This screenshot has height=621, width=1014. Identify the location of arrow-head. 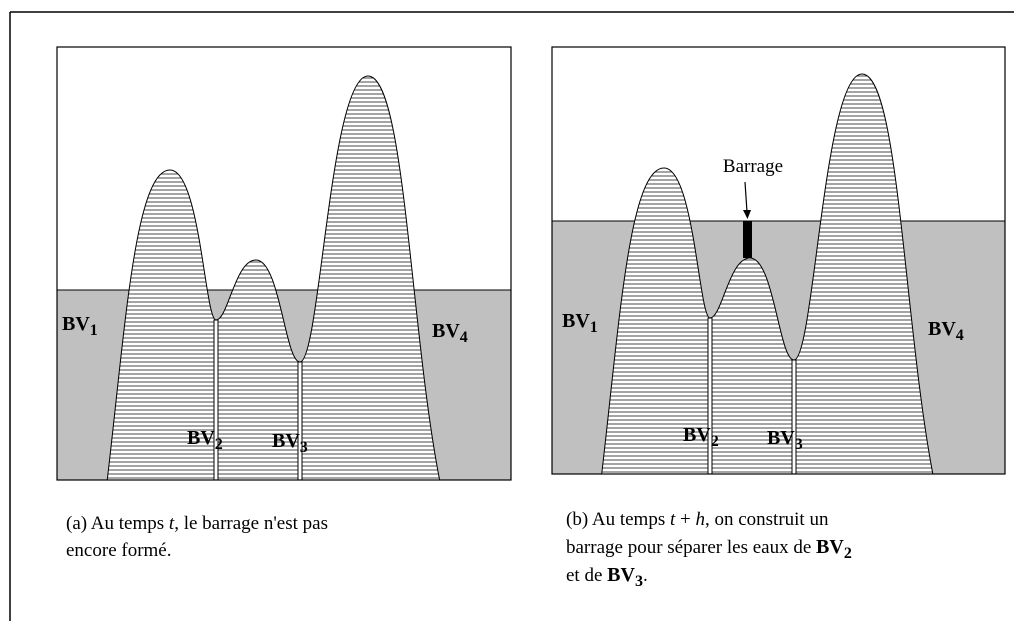
(747, 214).